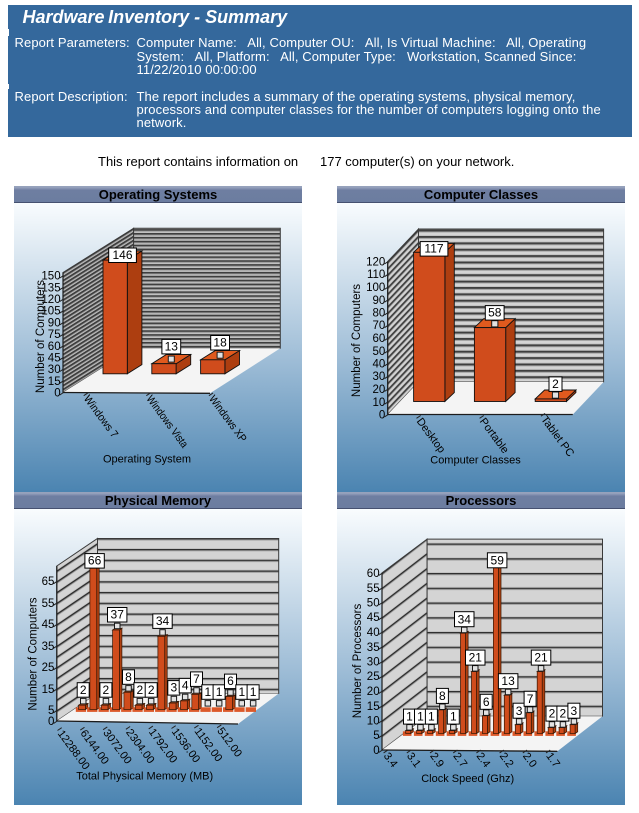 Image resolution: width=639 pixels, height=813 pixels. I want to click on svg-text: 58, so click(495, 312).